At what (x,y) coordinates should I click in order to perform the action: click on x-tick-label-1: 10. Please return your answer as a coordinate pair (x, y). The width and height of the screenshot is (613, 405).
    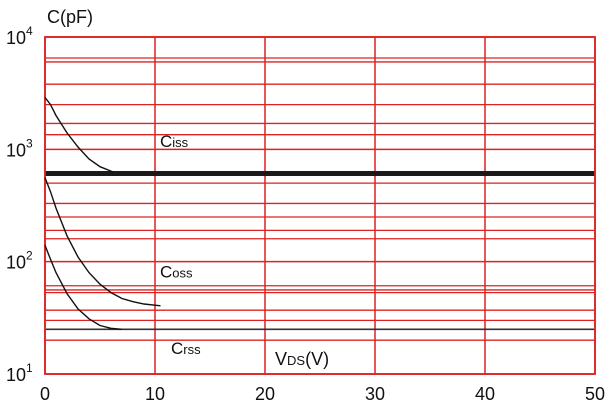
    Looking at the image, I should click on (155, 394).